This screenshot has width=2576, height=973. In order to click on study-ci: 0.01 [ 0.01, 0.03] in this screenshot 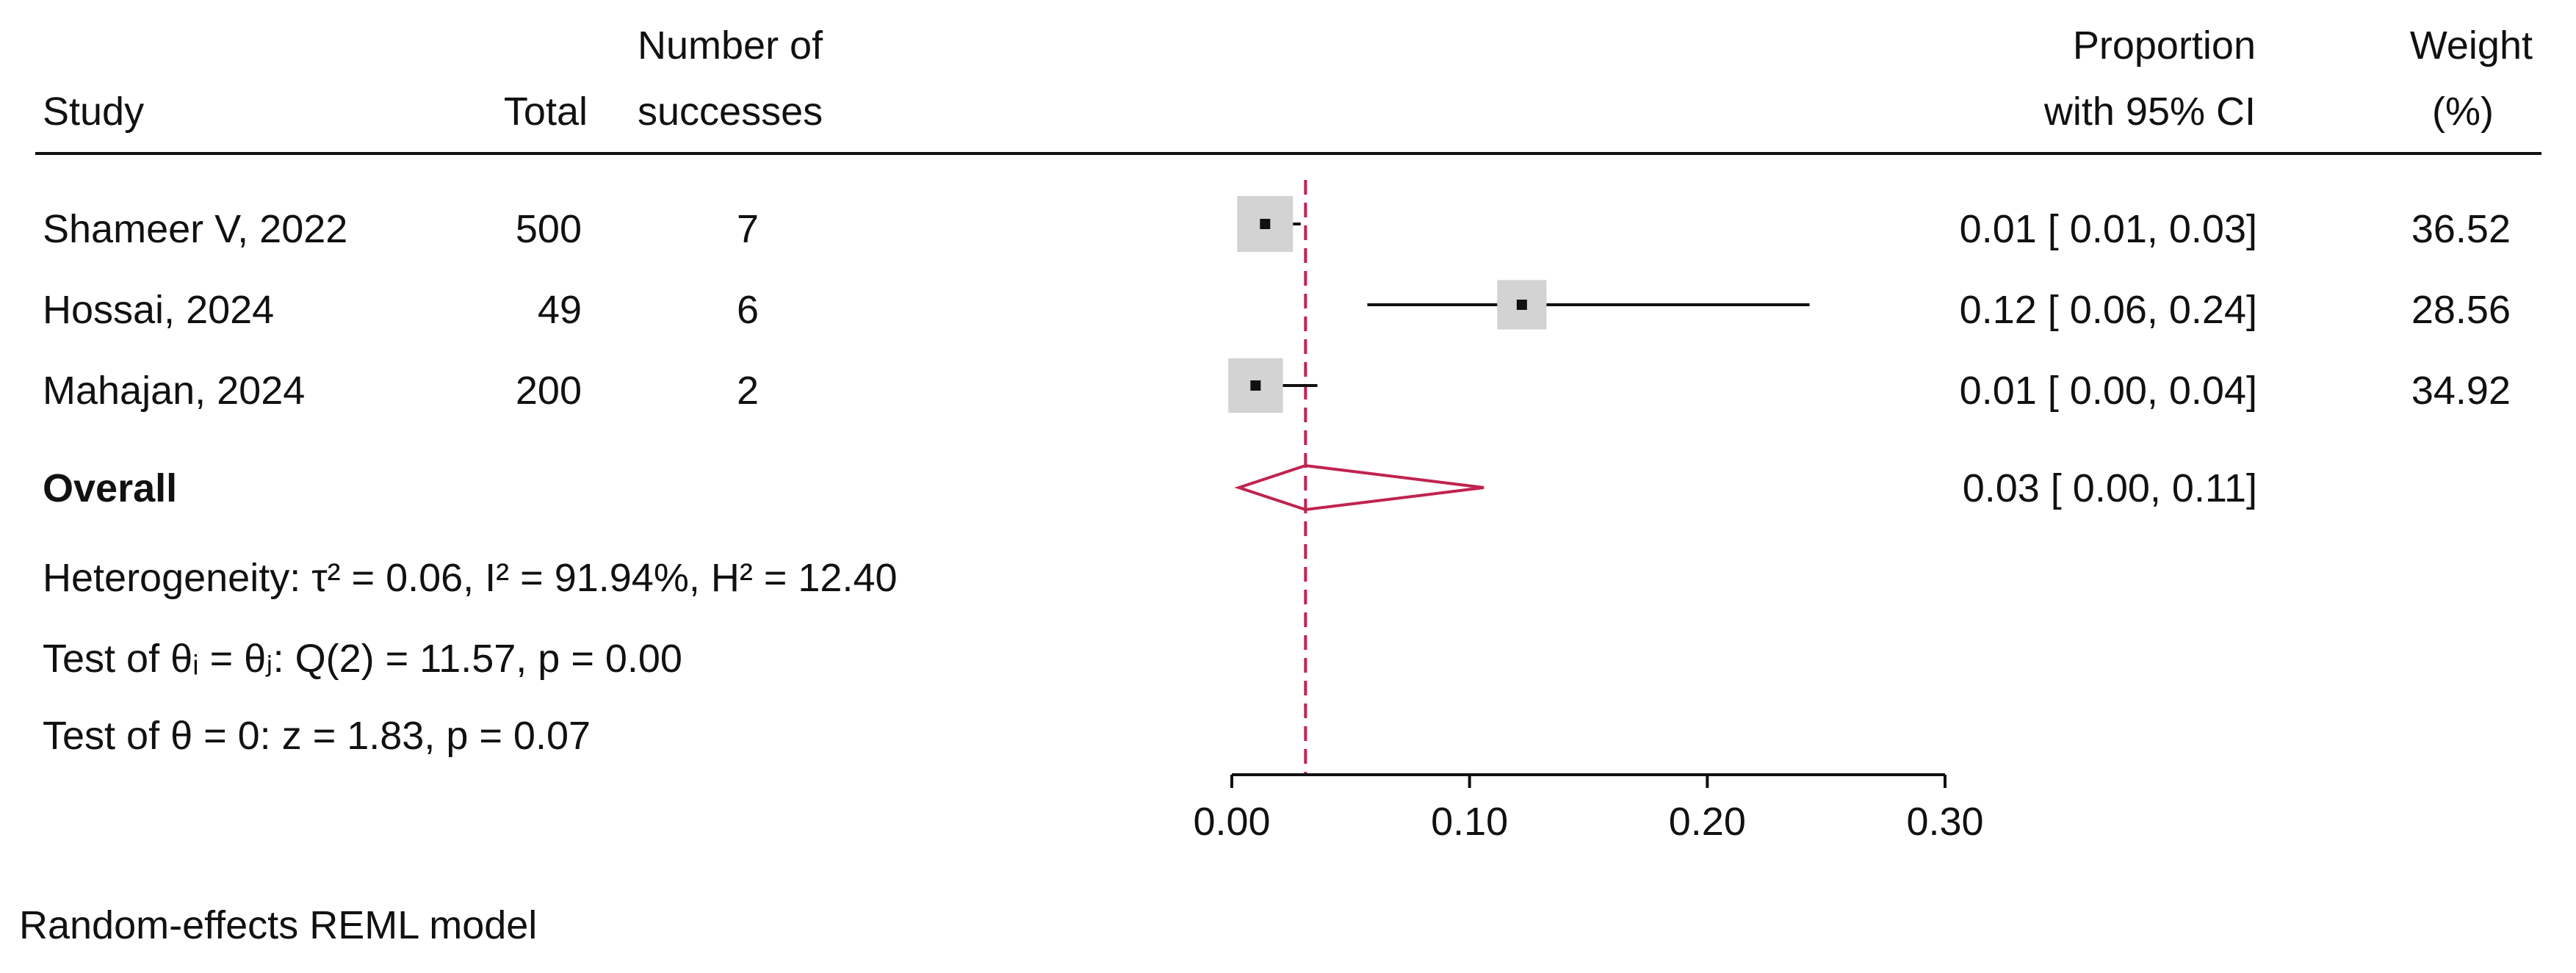, I will do `click(2109, 229)`.